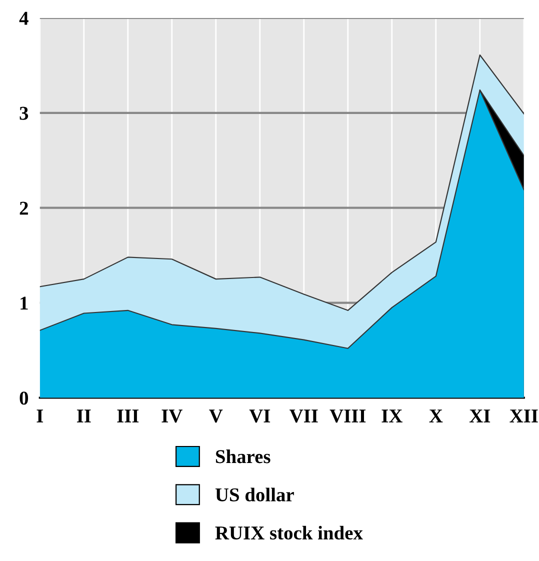  Describe the element at coordinates (392, 416) in the screenshot. I see `x-tick-label: IX` at that location.